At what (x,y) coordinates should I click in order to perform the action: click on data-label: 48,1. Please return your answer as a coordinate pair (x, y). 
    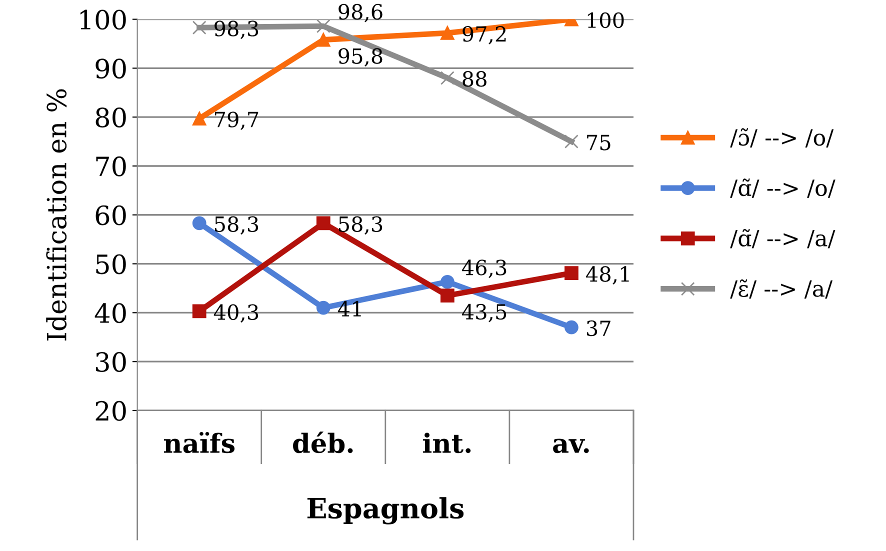
    Looking at the image, I should click on (607, 275).